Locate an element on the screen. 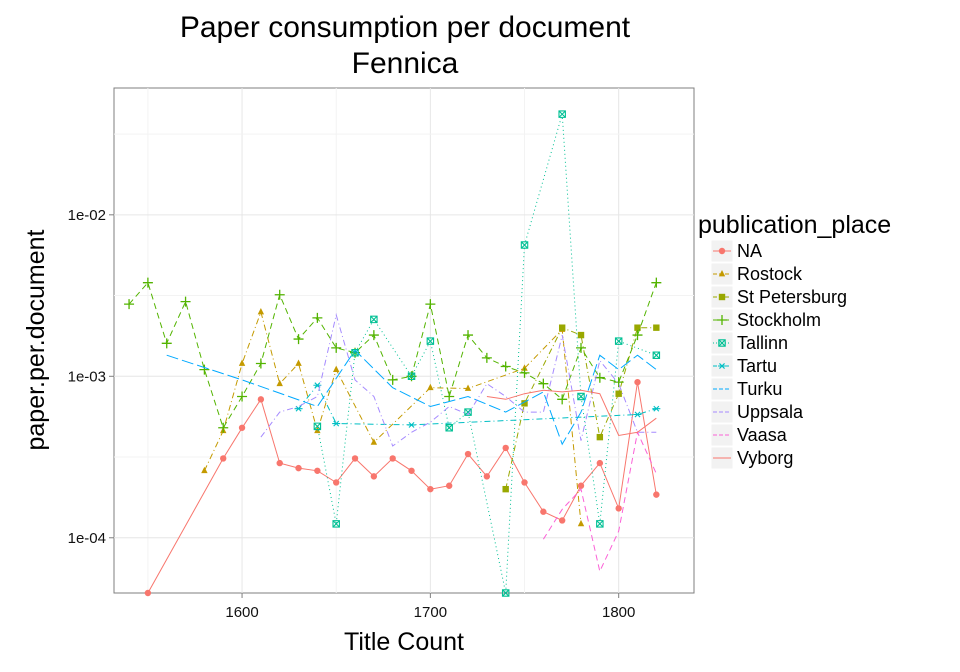 This screenshot has height=672, width=960. legend-label-vyborg: Vyborg is located at coordinates (765, 458).